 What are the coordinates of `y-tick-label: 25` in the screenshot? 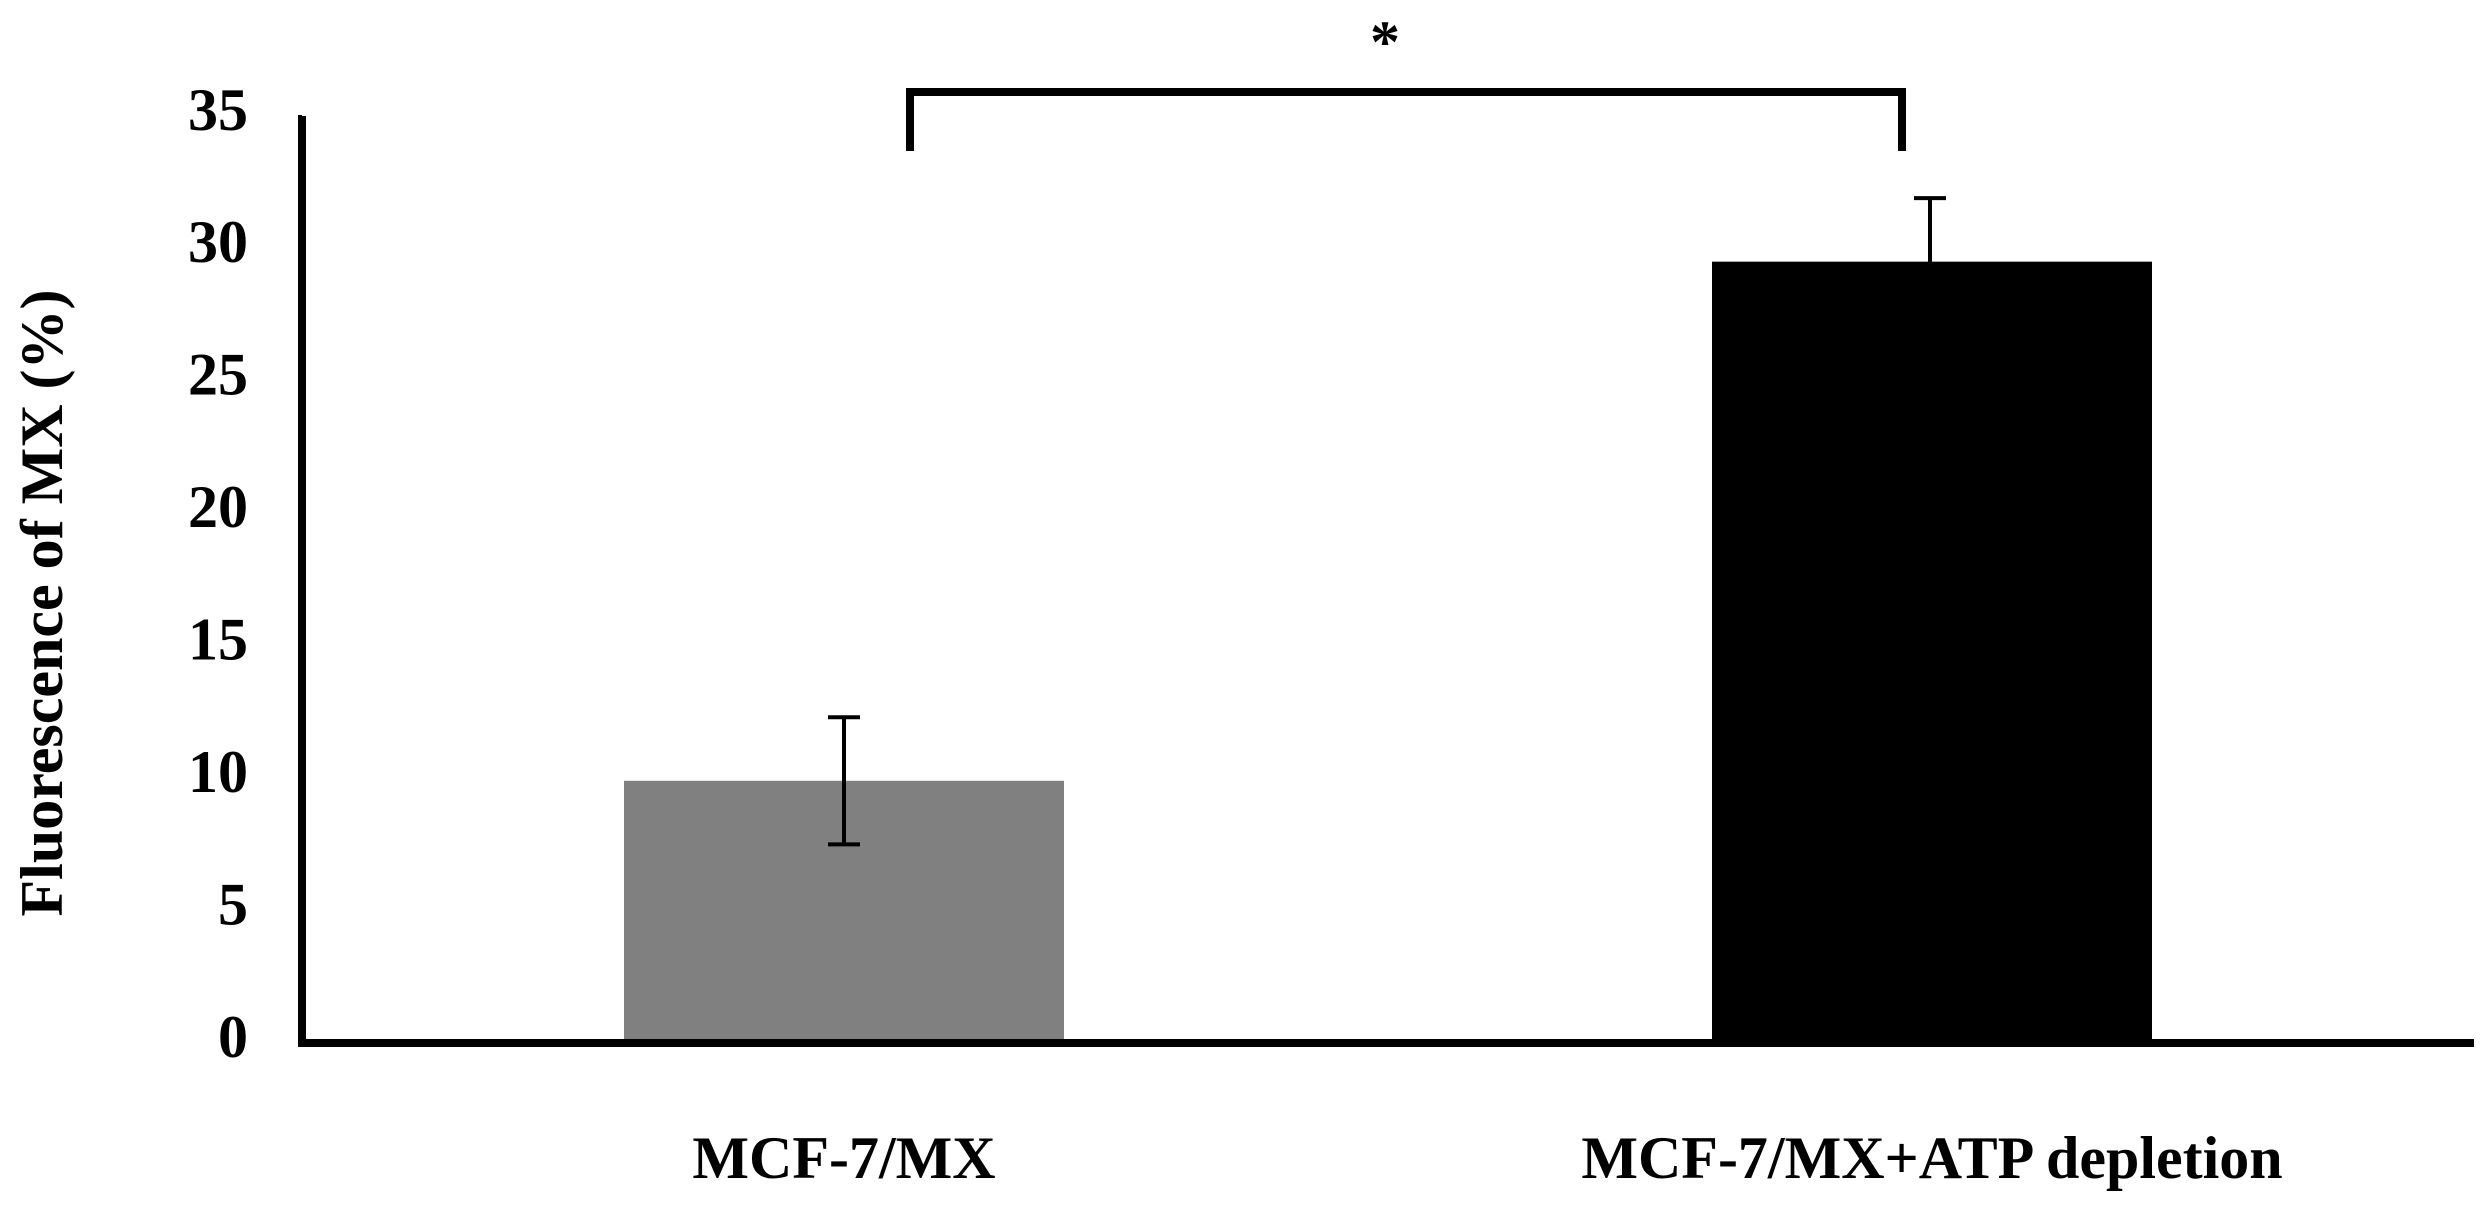 It's located at (218, 375).